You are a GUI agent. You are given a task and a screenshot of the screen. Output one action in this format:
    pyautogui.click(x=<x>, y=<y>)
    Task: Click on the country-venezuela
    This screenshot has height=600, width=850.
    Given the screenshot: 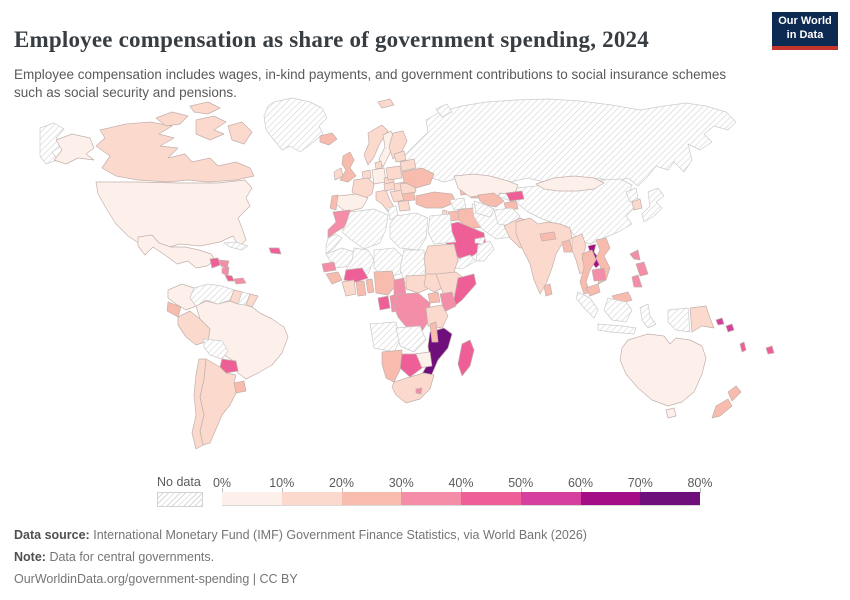 What is the action you would take?
    pyautogui.click(x=212, y=295)
    